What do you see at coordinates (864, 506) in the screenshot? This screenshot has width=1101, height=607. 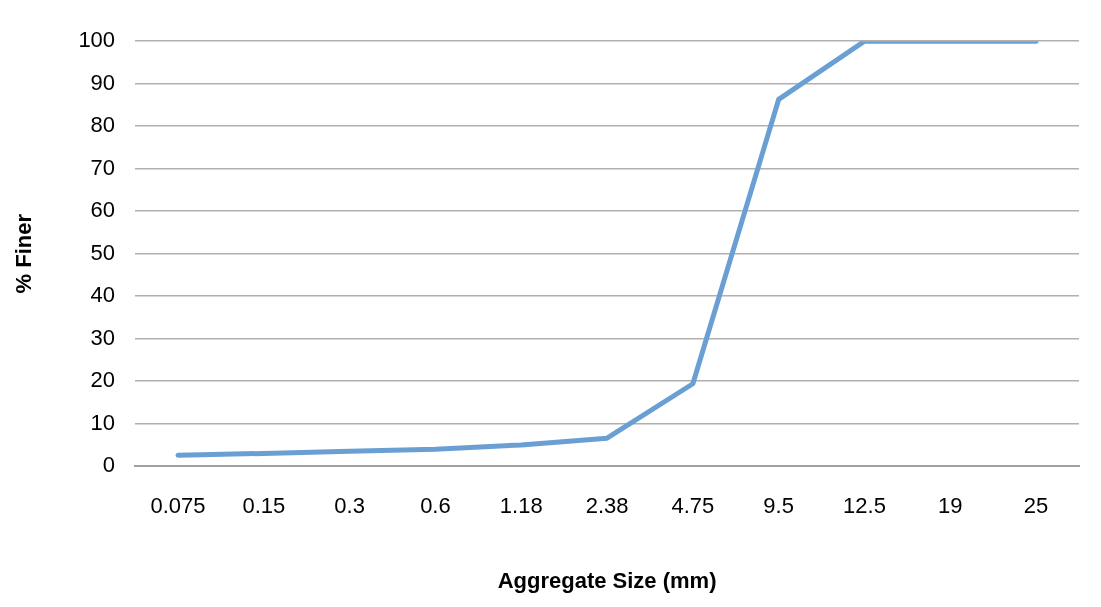 I see `x-tick-label: 12.5` at bounding box center [864, 506].